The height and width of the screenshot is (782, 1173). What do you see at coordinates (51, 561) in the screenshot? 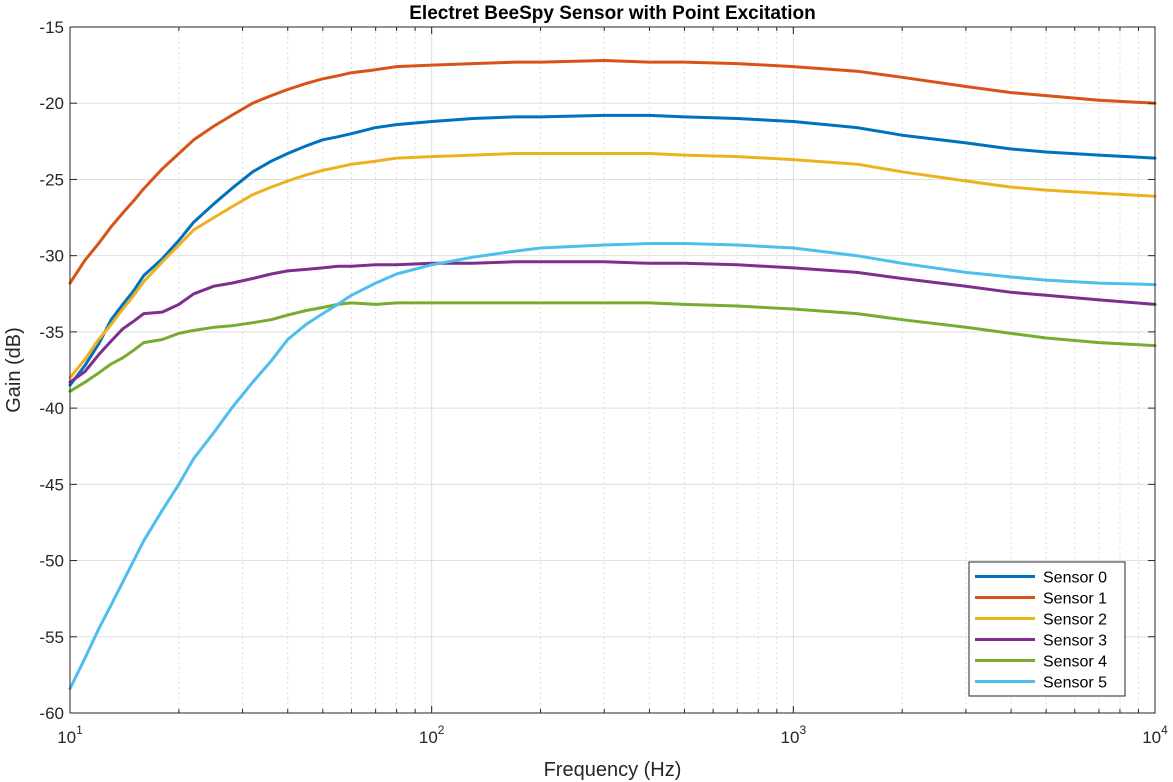
I see `y-tick-label: -50` at bounding box center [51, 561].